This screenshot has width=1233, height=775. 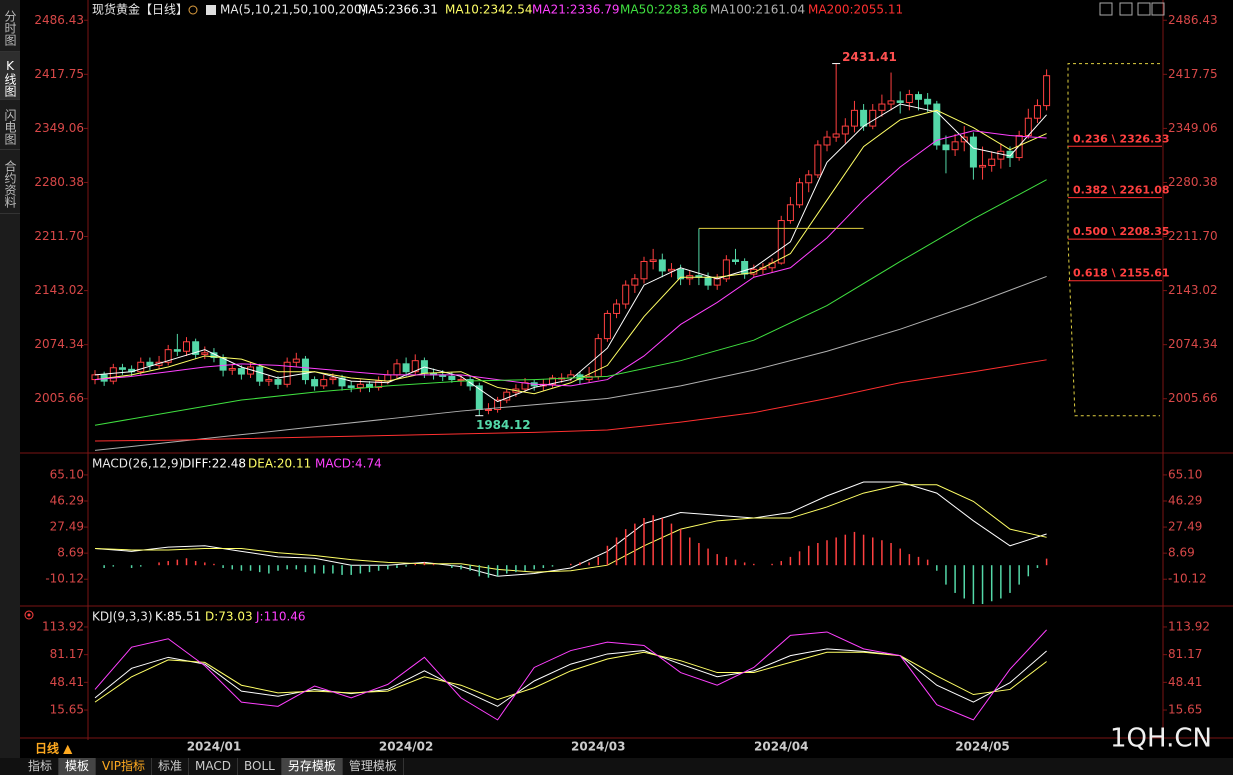 I want to click on legend-entry: DEA:20.11, so click(x=279, y=464).